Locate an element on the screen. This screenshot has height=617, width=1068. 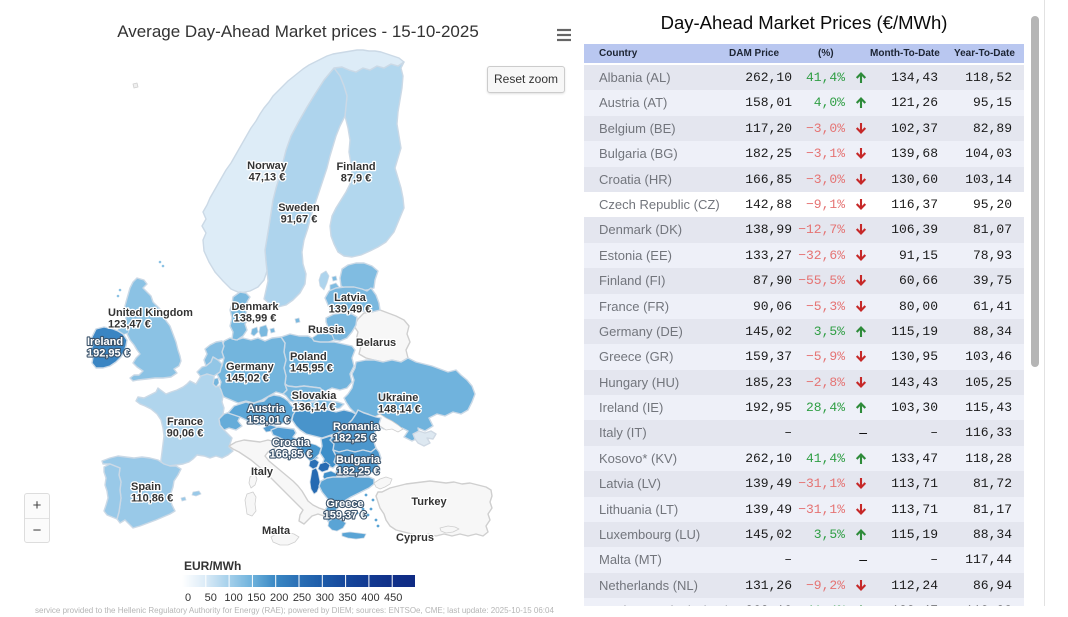
svg-text: 250 is located at coordinates (302, 598).